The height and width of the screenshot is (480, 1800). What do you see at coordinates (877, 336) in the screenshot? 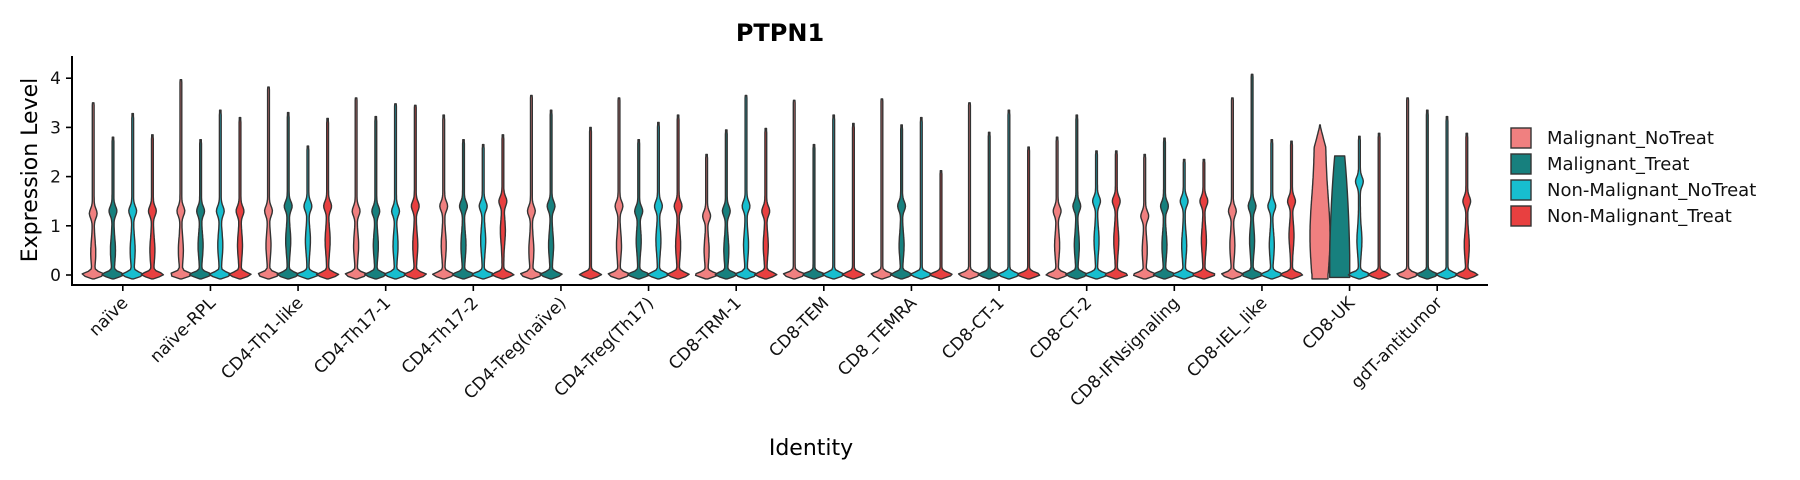
I see `x-tick-label: CD8_TEMRA` at bounding box center [877, 336].